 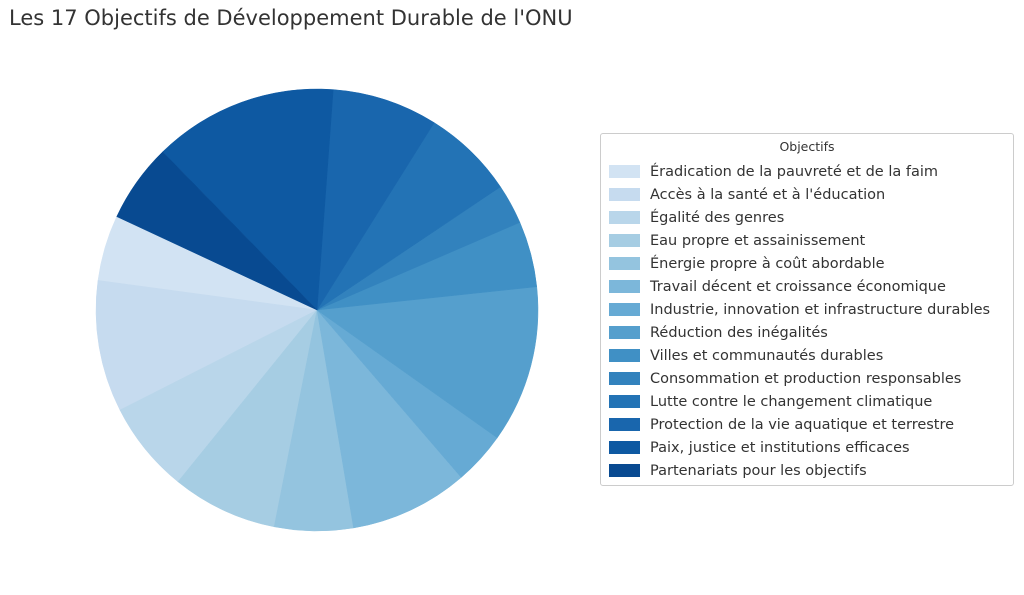 What do you see at coordinates (807, 217) in the screenshot?
I see `legend-item: Égalité des genres` at bounding box center [807, 217].